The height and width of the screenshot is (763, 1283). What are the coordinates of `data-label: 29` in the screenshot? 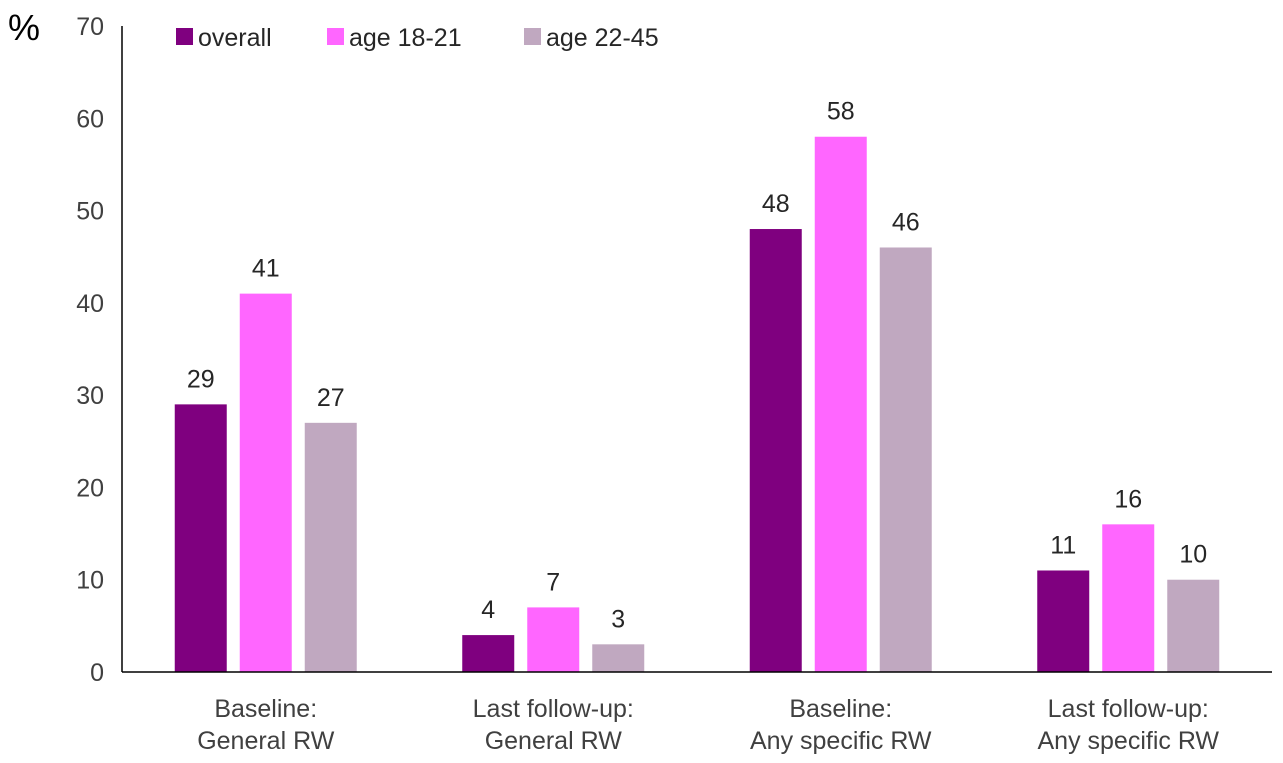 It's located at (201, 379).